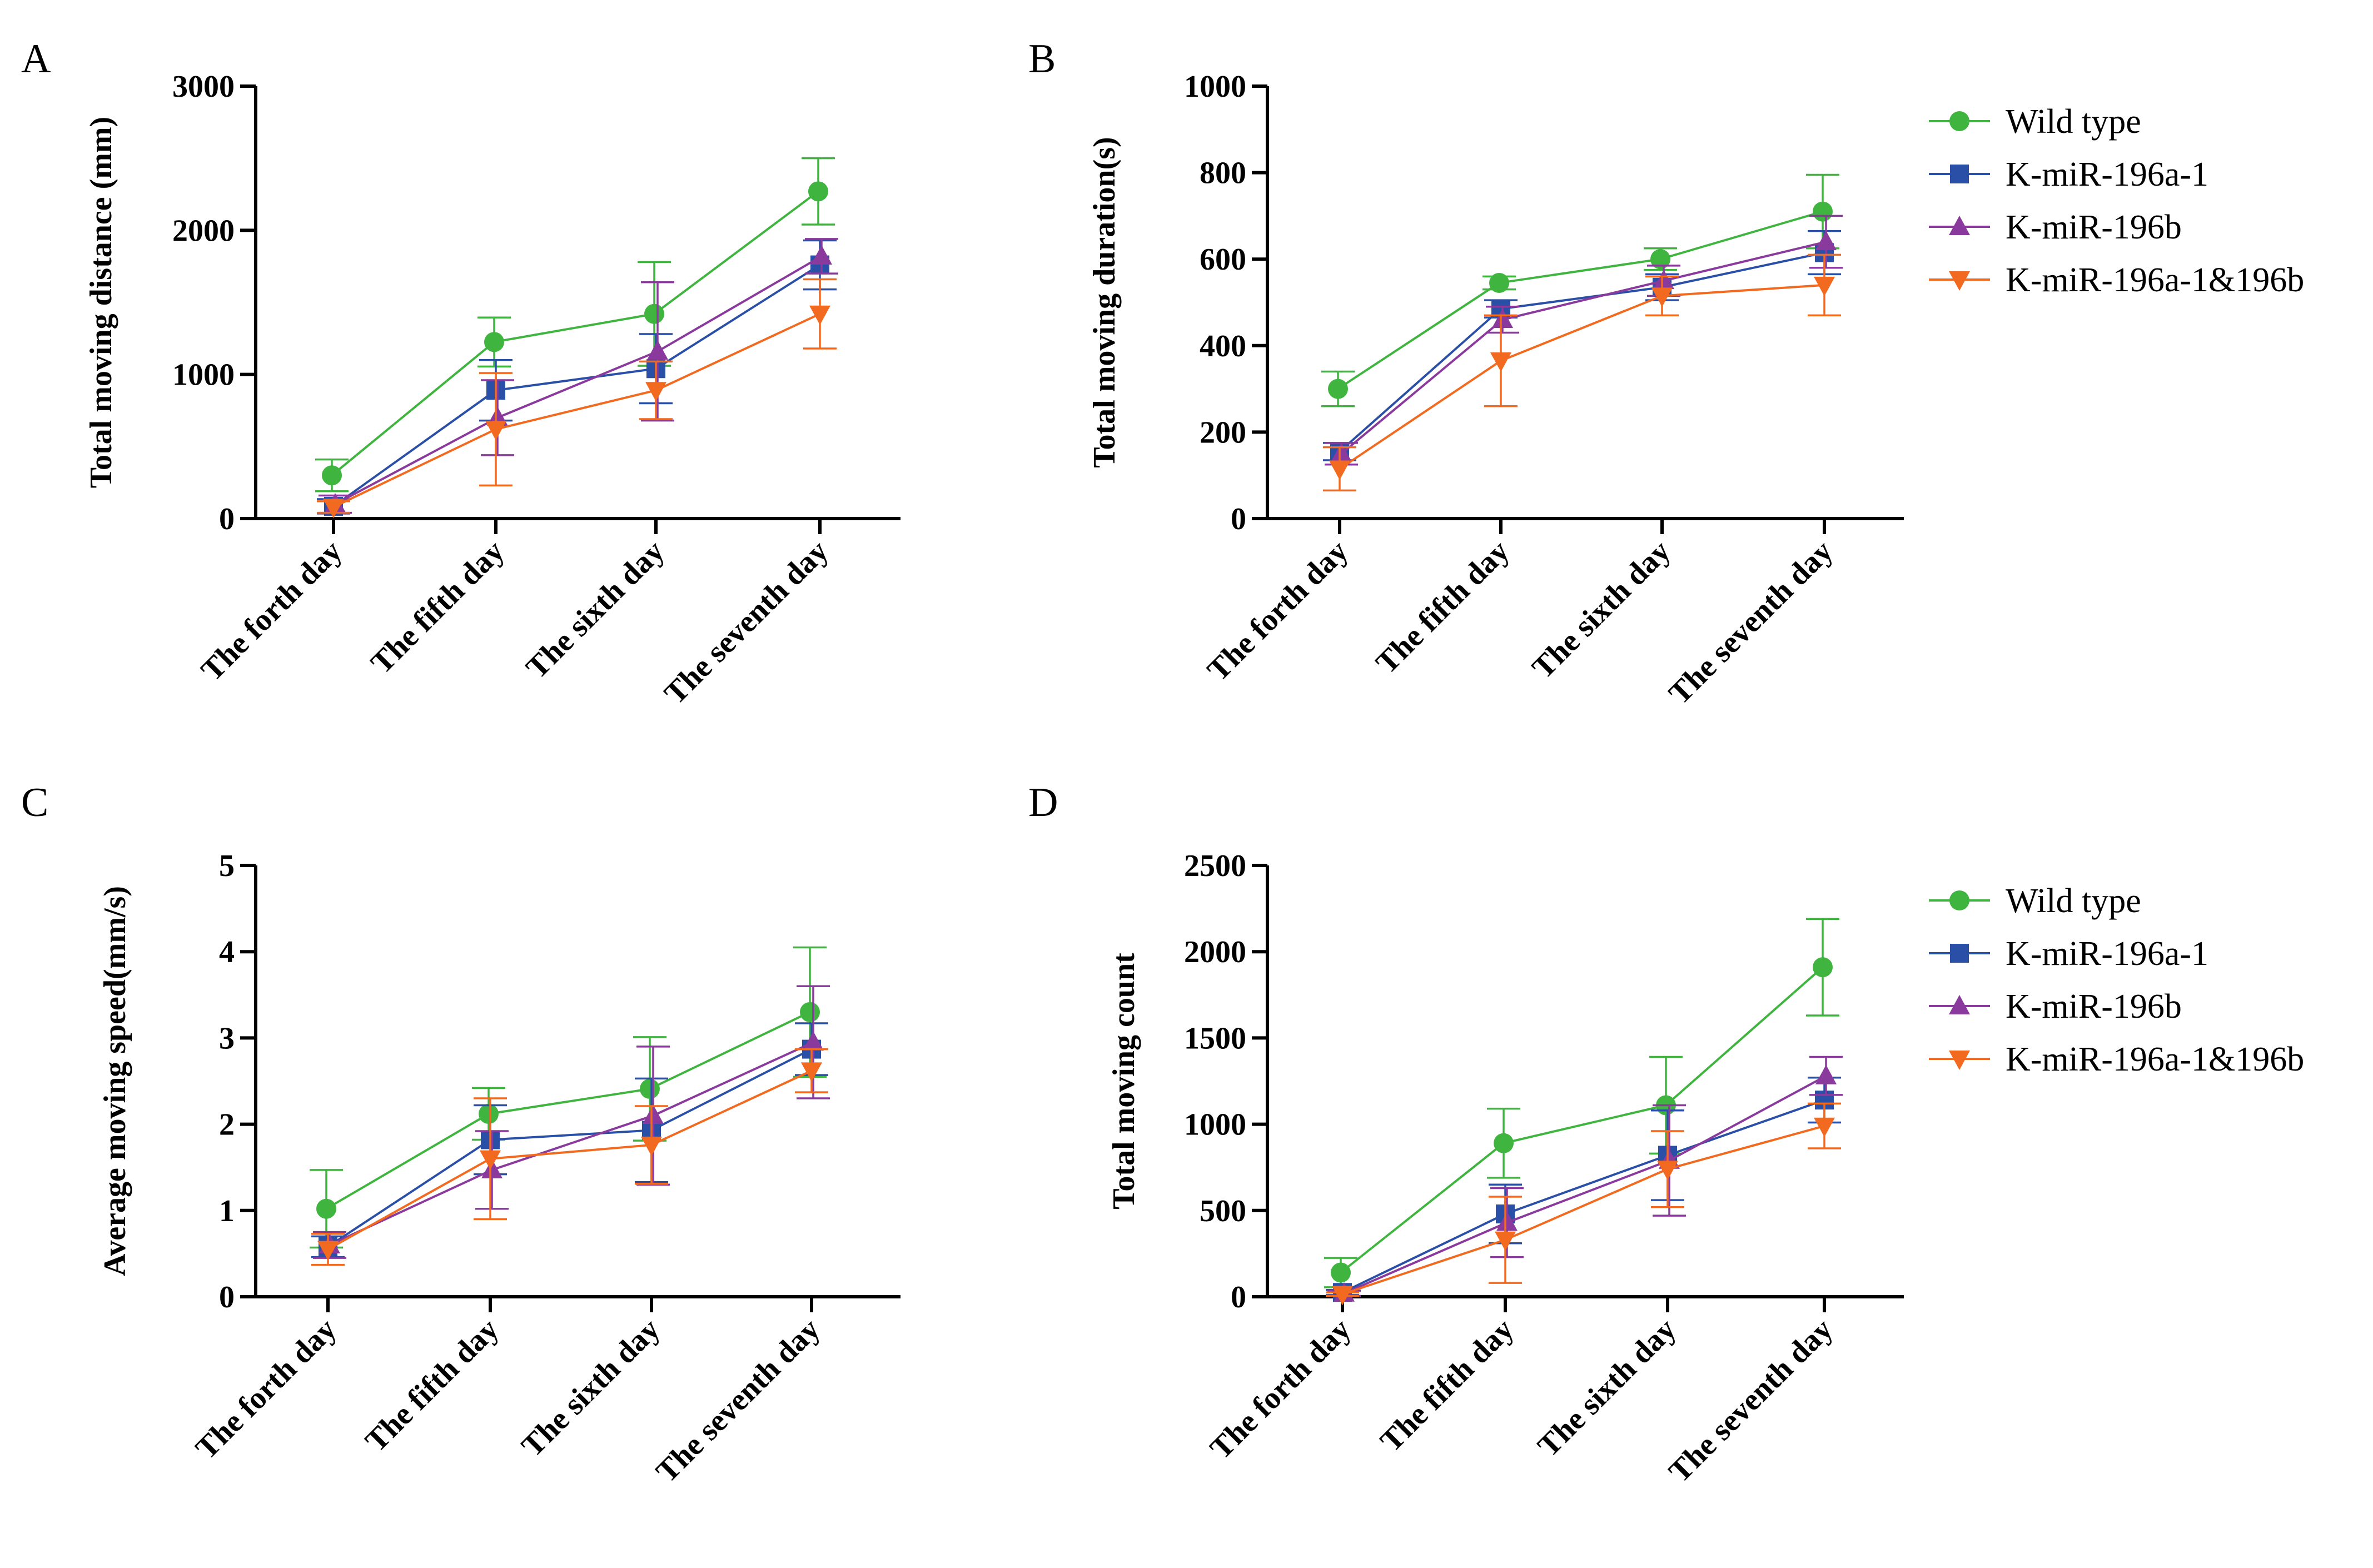  What do you see at coordinates (1215, 1038) in the screenshot?
I see `y-tick-label: 1500` at bounding box center [1215, 1038].